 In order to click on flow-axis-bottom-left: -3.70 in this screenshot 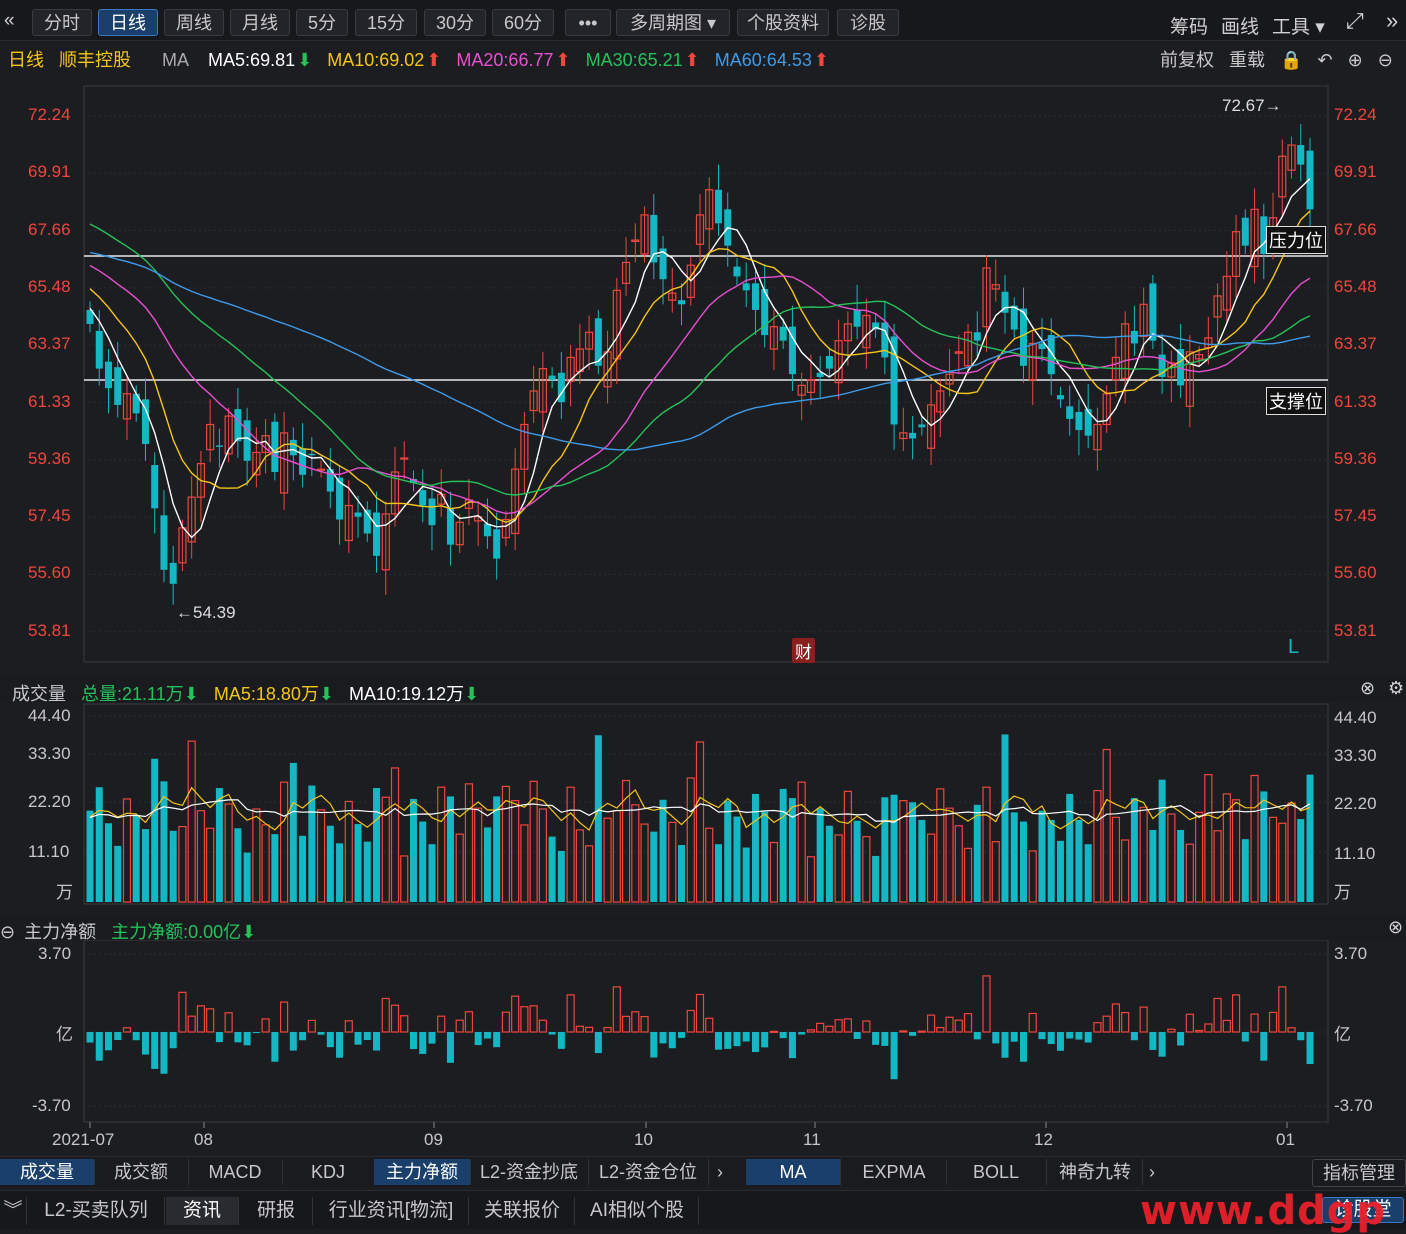, I will do `click(51, 1105)`.